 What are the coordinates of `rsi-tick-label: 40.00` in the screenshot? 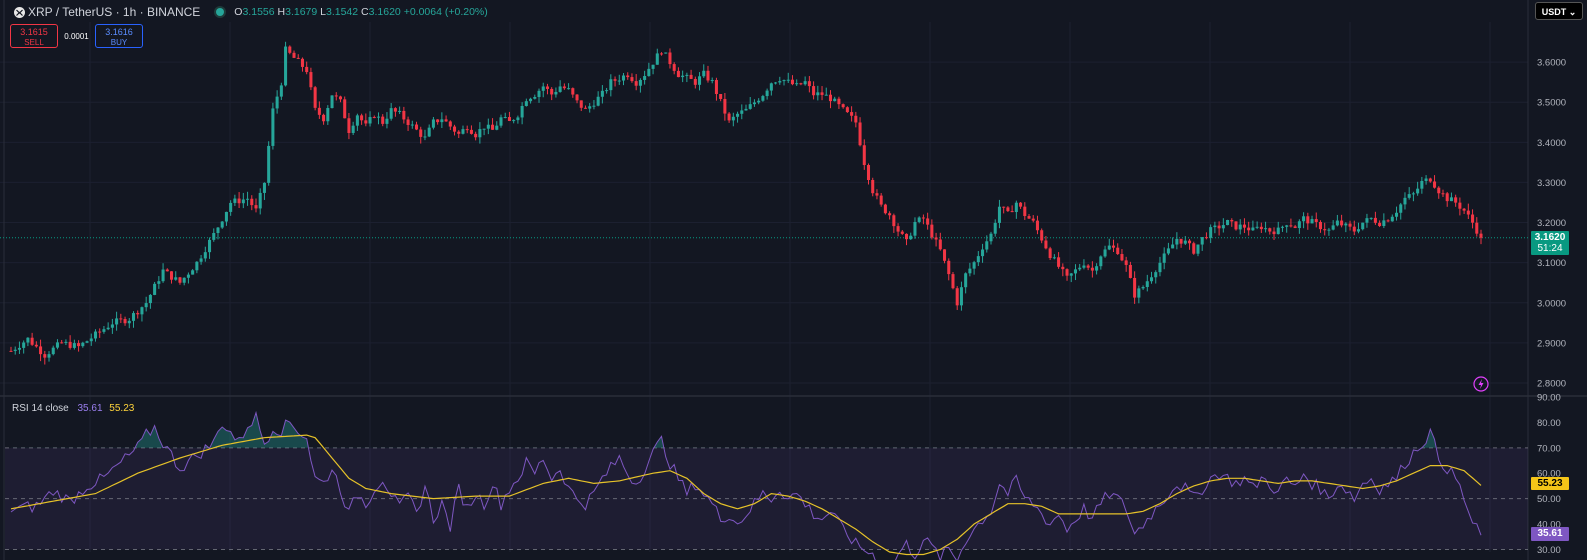 It's located at (1549, 525).